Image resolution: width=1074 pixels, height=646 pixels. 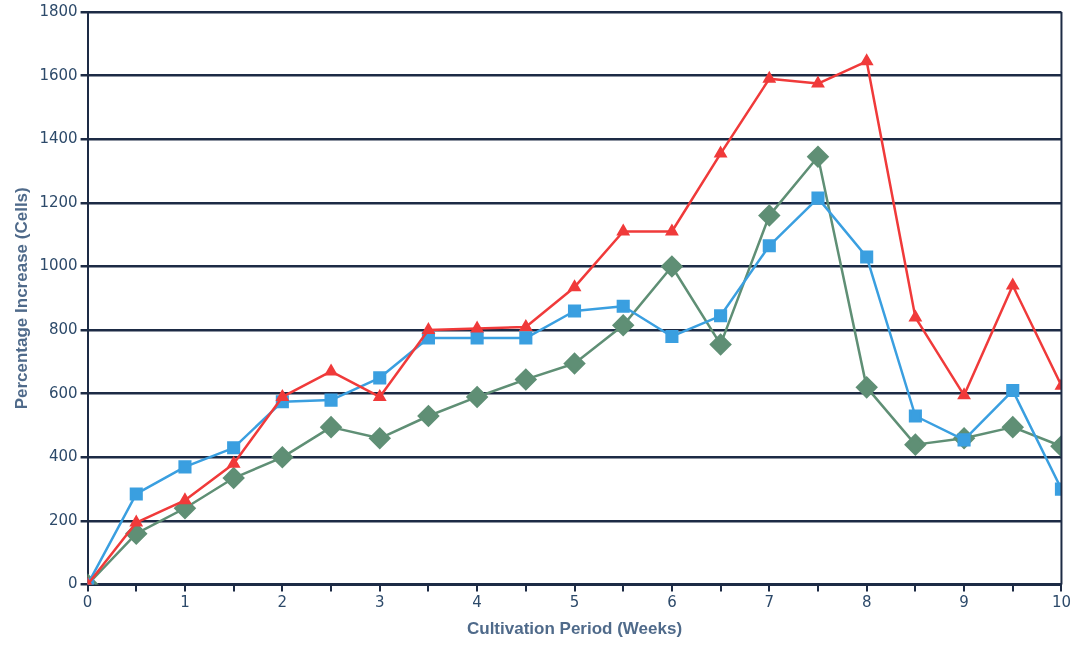 What do you see at coordinates (477, 602) in the screenshot?
I see `x-tick-label: 4` at bounding box center [477, 602].